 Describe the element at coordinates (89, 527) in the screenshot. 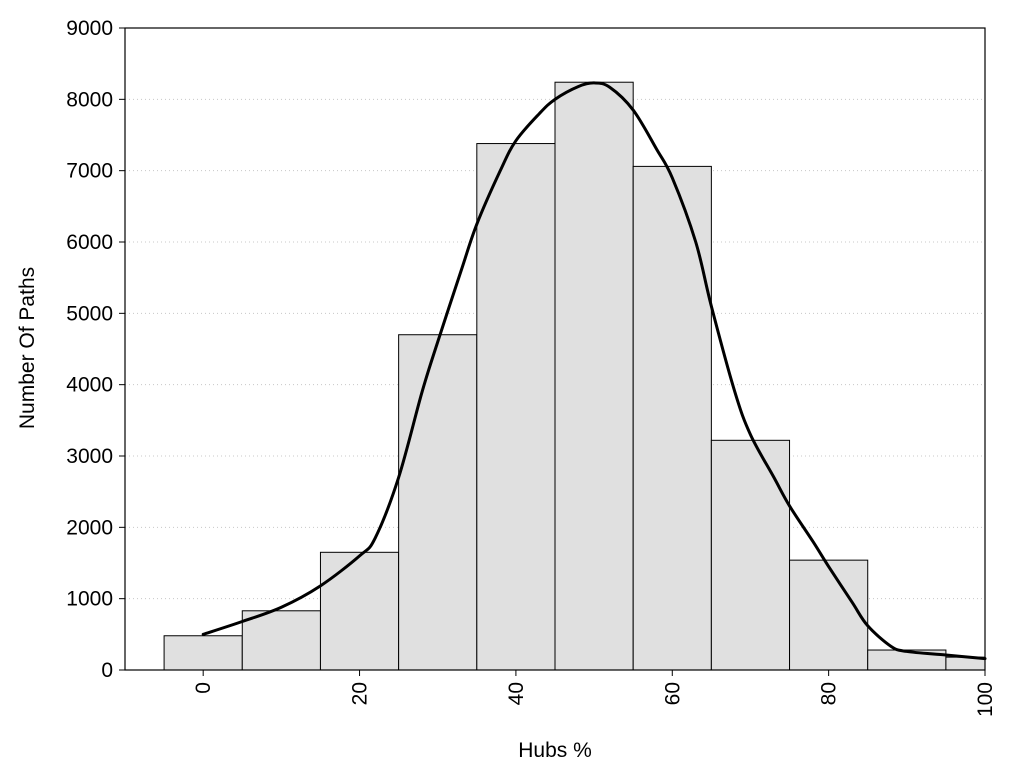

I see `y-tick-label: 2000` at that location.